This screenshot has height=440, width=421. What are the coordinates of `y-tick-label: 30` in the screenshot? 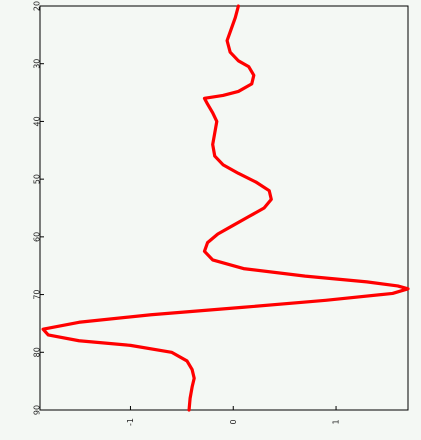 It's located at (37, 64).